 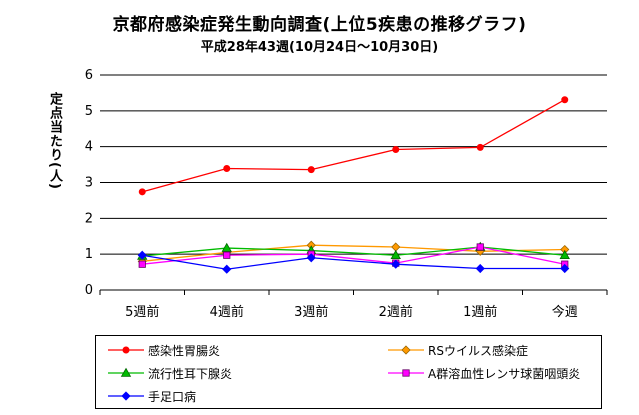 I want to click on legend-label: 感染性胃腸炎, so click(x=184, y=350).